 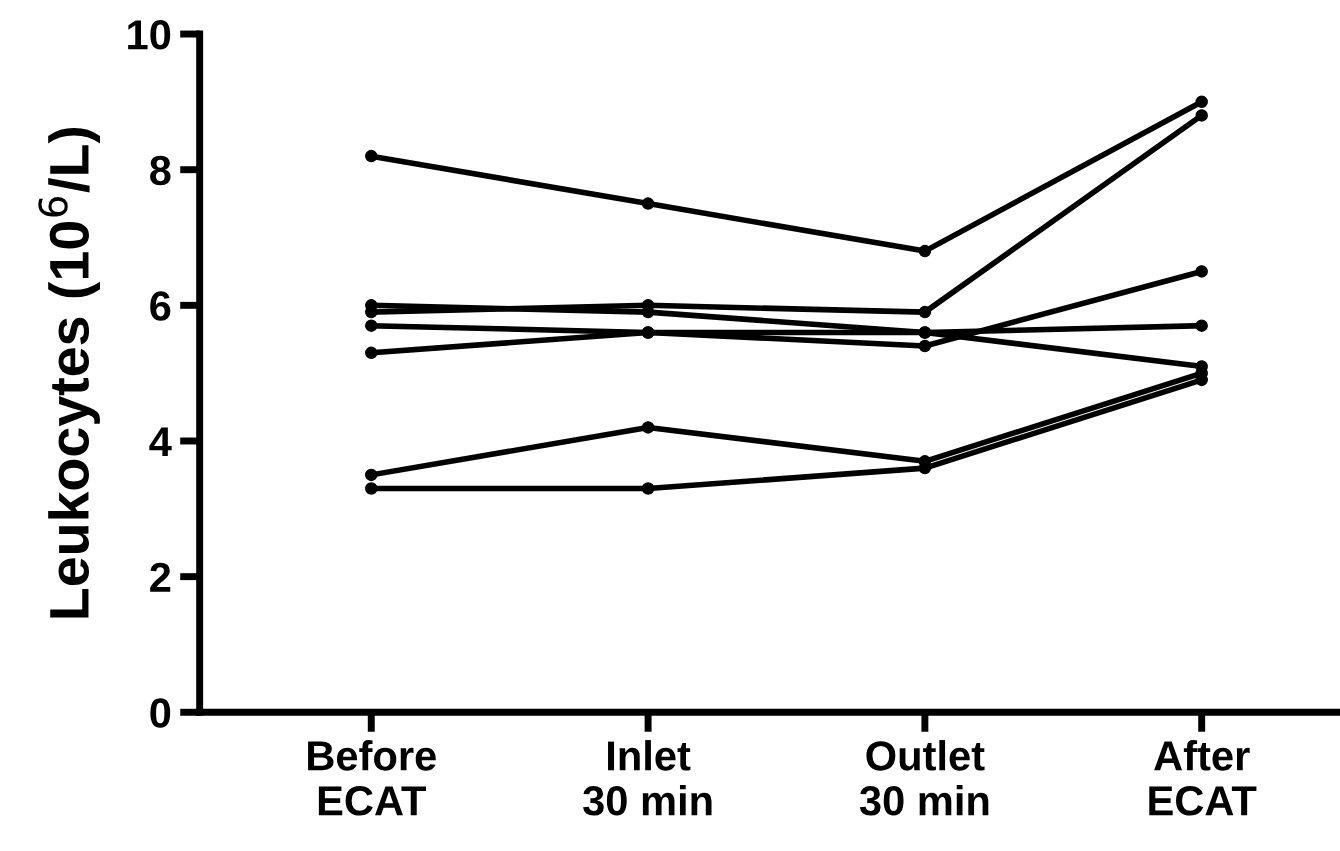 I want to click on x-tick-label: Outlet 30 min, so click(x=924, y=778).